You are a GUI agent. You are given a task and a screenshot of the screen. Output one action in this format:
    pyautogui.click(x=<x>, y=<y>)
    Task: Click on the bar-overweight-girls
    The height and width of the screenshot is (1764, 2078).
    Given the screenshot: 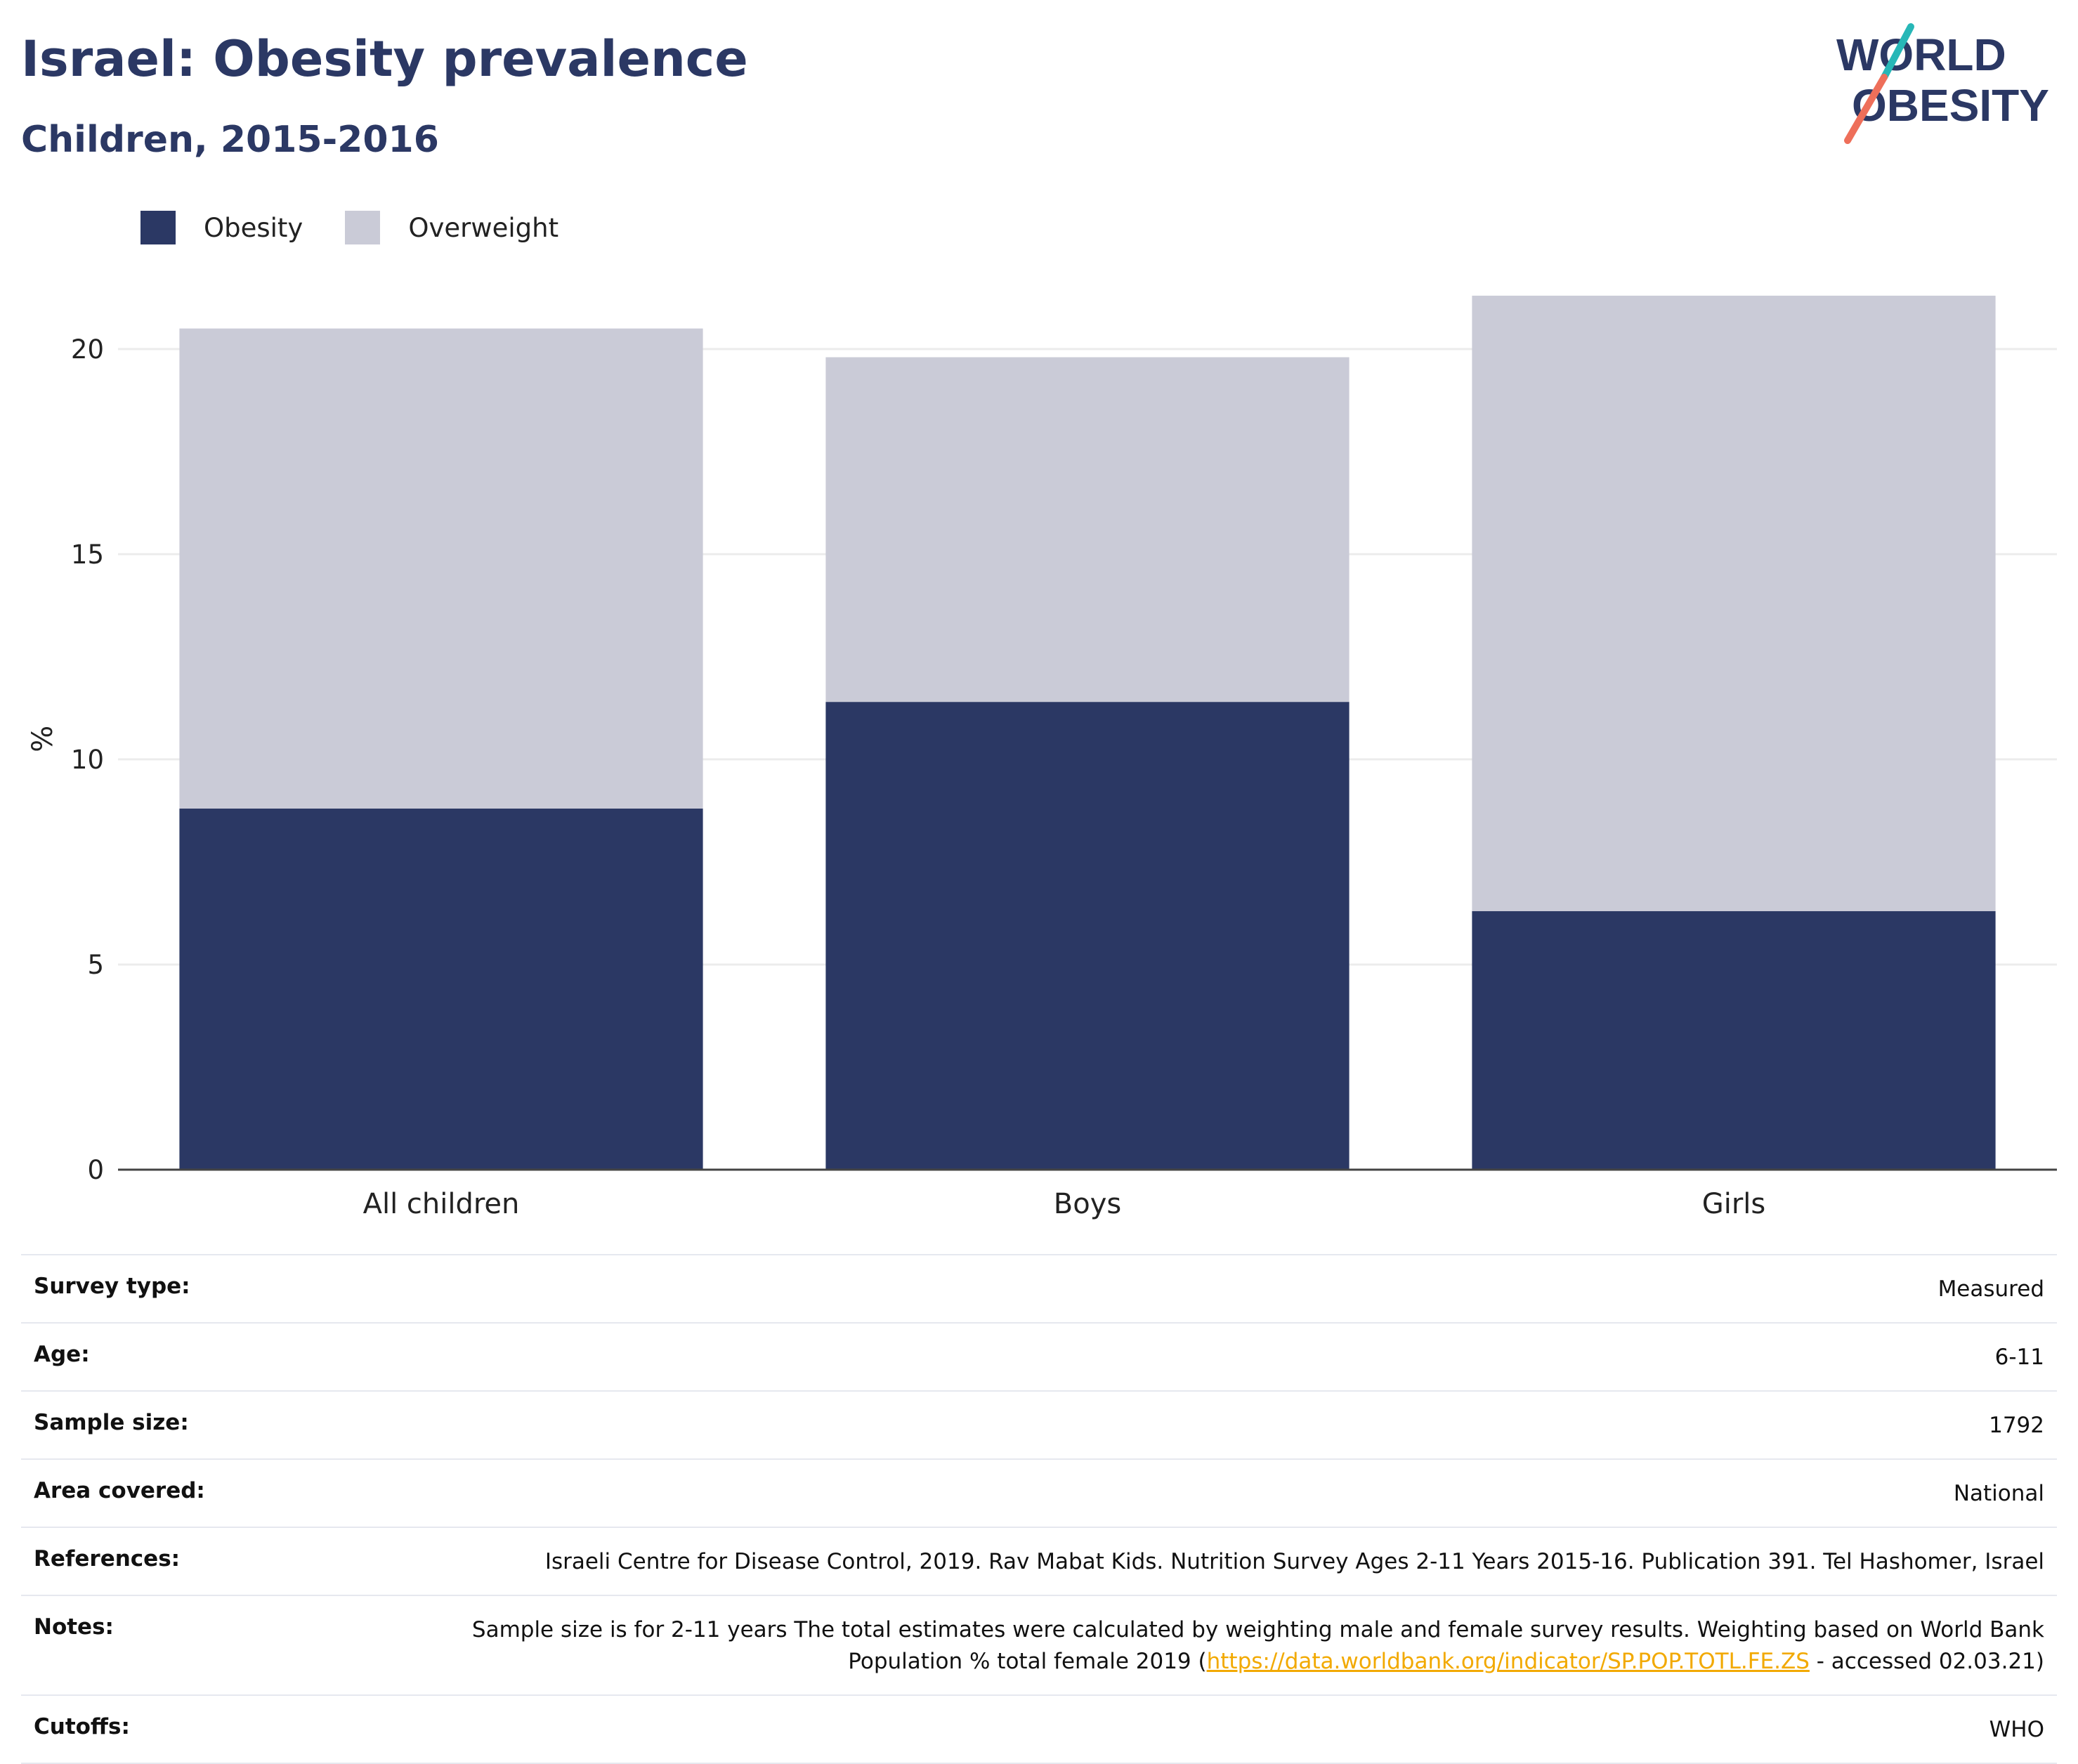 What is the action you would take?
    pyautogui.click(x=1734, y=603)
    